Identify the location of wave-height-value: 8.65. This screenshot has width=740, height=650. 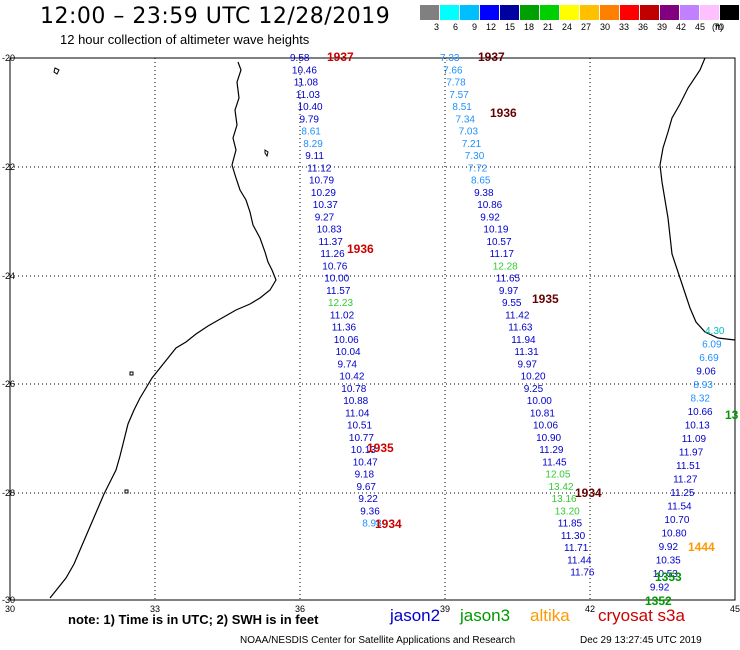
(481, 181).